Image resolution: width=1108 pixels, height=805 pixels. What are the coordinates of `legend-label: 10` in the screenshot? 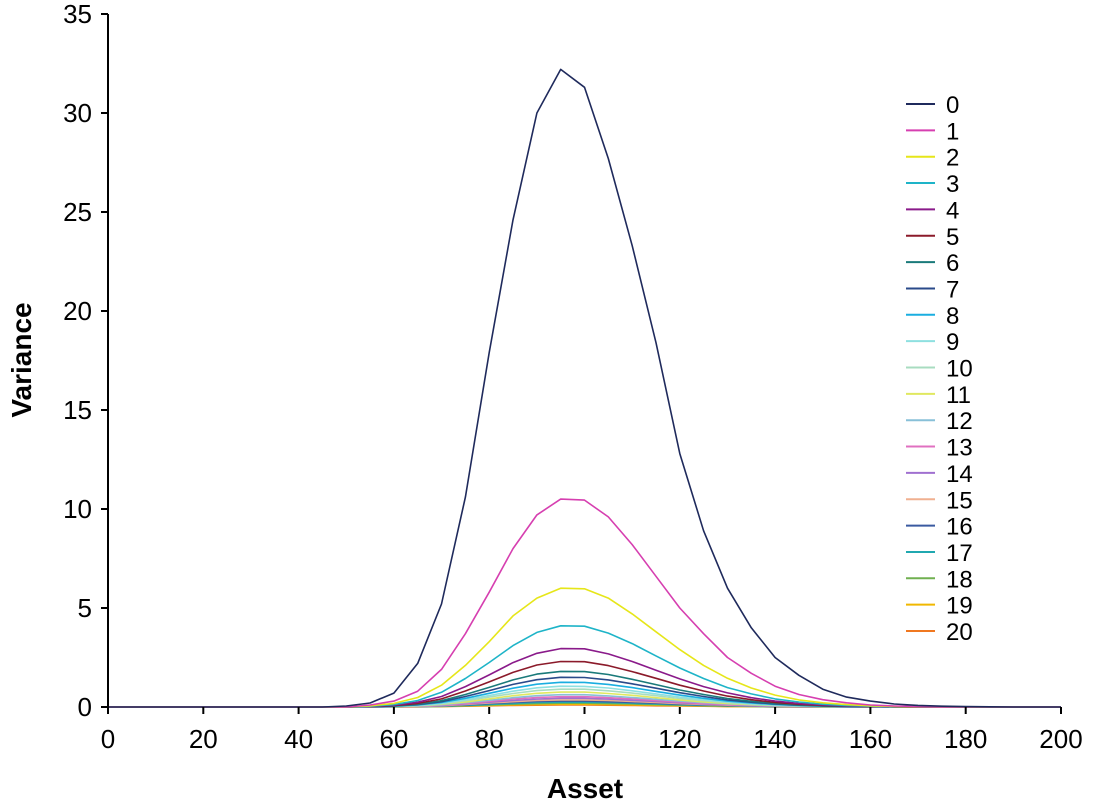 It's located at (959, 369).